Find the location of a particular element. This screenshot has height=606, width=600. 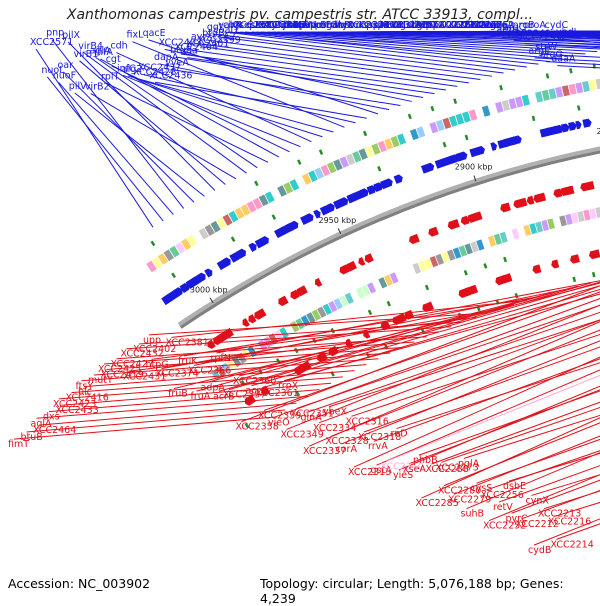

reverse-gene-label: XCC2316 is located at coordinates (367, 421).